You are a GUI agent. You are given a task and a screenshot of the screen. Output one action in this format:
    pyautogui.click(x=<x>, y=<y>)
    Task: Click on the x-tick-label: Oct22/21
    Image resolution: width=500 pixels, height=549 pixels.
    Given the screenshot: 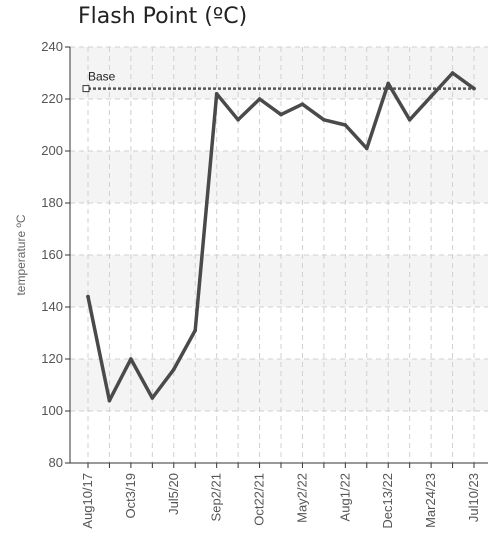 What is the action you would take?
    pyautogui.click(x=259, y=499)
    